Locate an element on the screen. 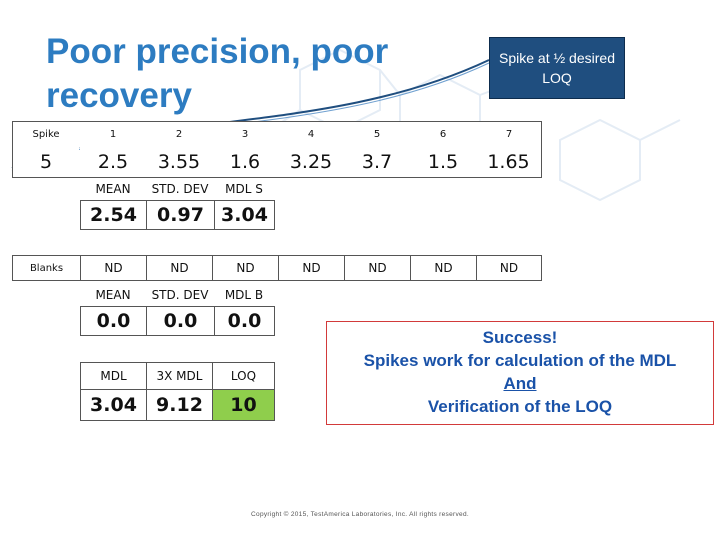 The width and height of the screenshot is (720, 540). spike-mdls-header: MDL S is located at coordinates (244, 189).